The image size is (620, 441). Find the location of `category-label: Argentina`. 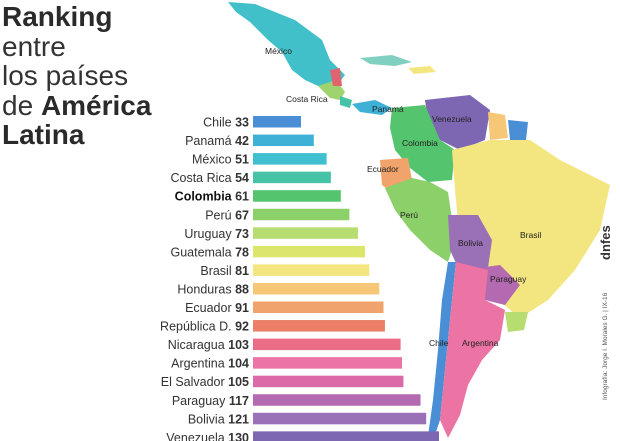

category-label: Argentina is located at coordinates (199, 364).